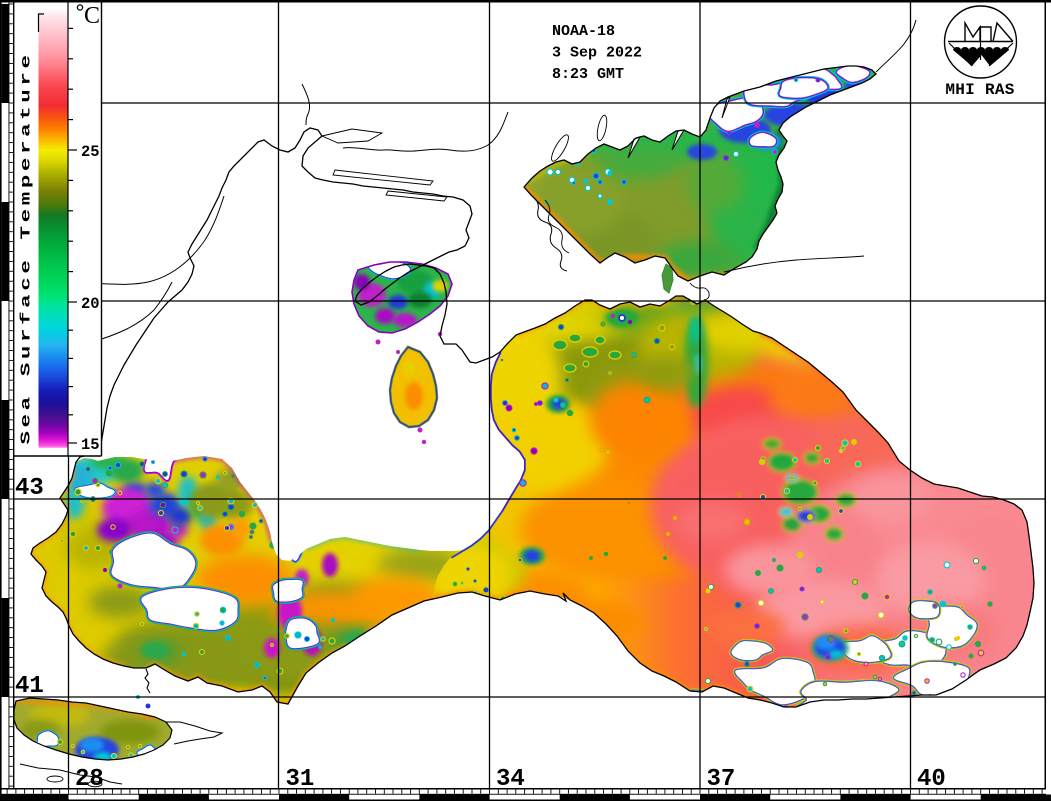 Image resolution: width=1051 pixels, height=801 pixels. Describe the element at coordinates (90, 152) in the screenshot. I see `svg-text: 25` at that location.